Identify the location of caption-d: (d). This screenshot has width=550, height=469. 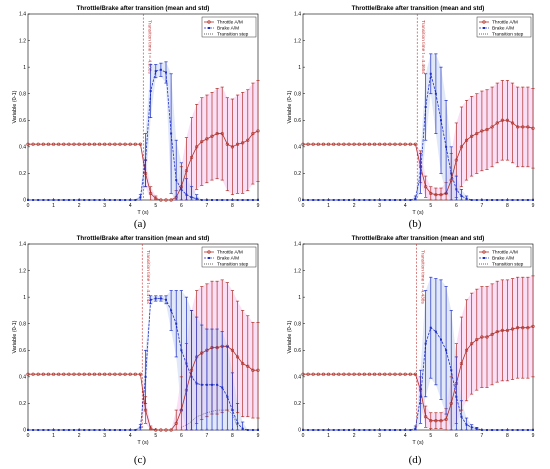
(415, 460).